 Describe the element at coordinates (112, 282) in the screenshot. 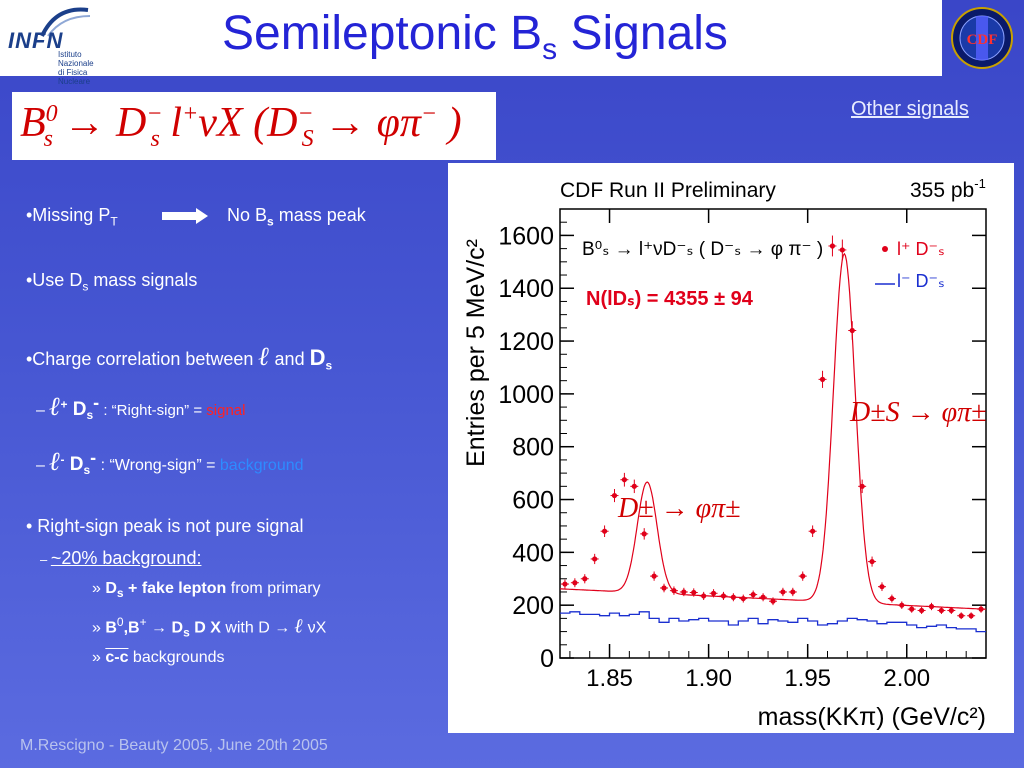

I see `bullet-use-ds: •Use Ds mass signals` at that location.